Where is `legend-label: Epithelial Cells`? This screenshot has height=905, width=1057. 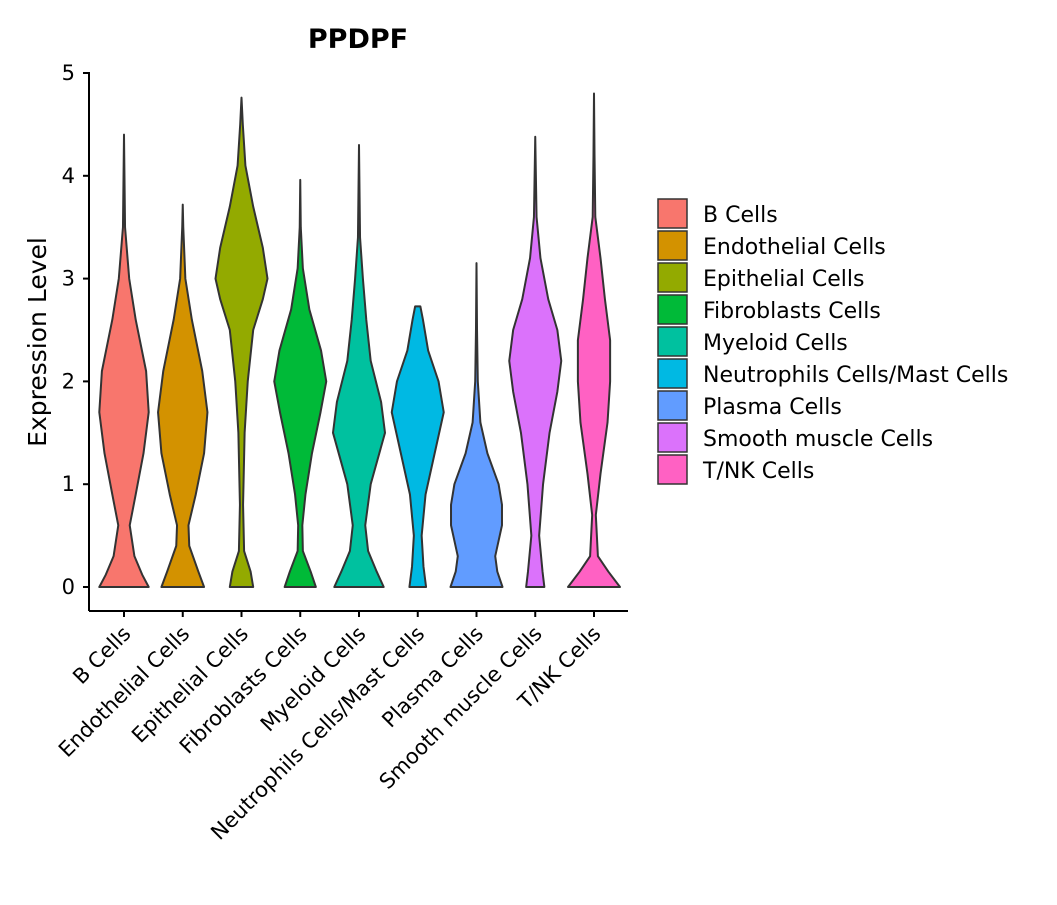 legend-label: Epithelial Cells is located at coordinates (783, 279).